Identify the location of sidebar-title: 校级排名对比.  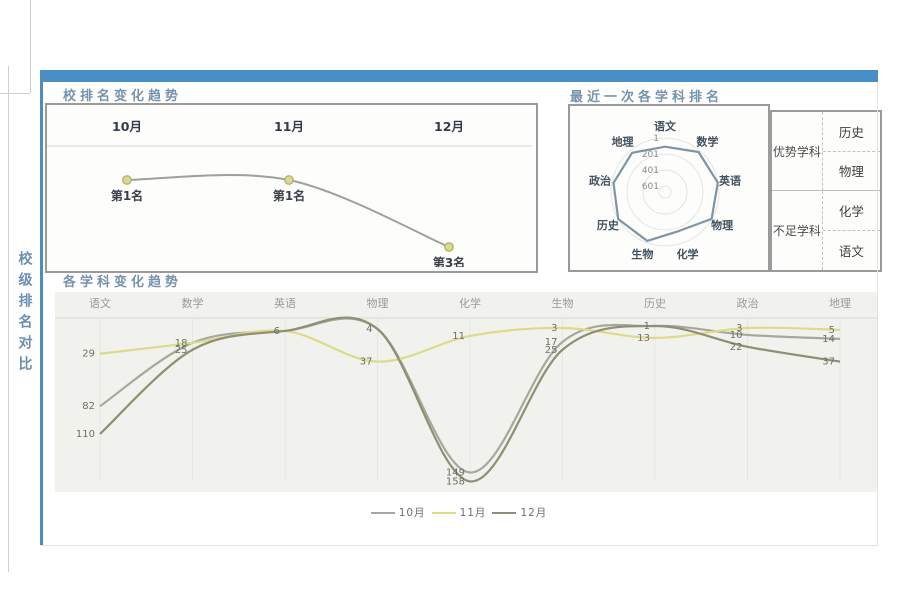
(24, 313).